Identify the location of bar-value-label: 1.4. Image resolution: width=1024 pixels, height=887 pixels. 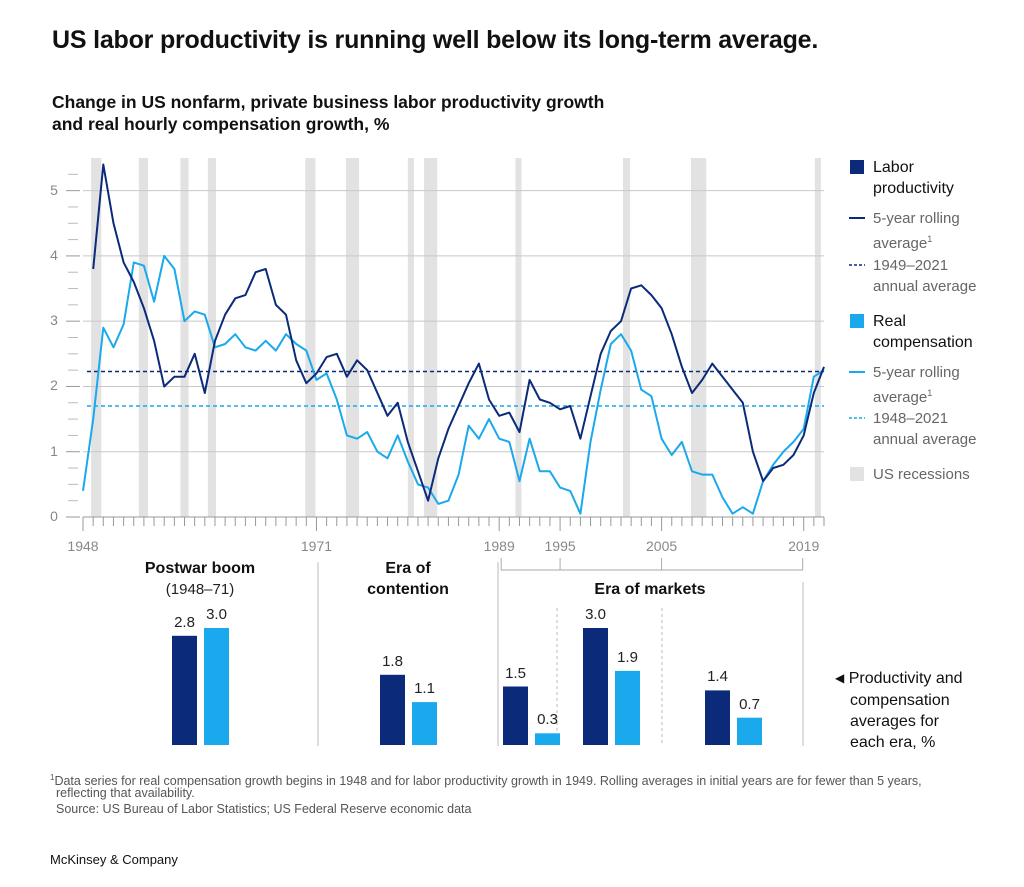
(717, 677).